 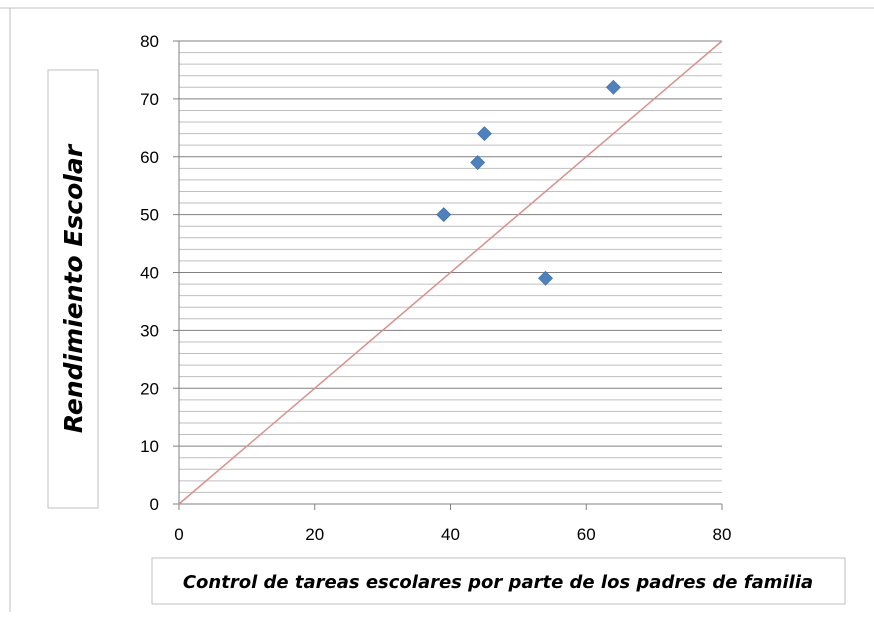 What do you see at coordinates (149, 41) in the screenshot?
I see `y-tick-label: 80` at bounding box center [149, 41].